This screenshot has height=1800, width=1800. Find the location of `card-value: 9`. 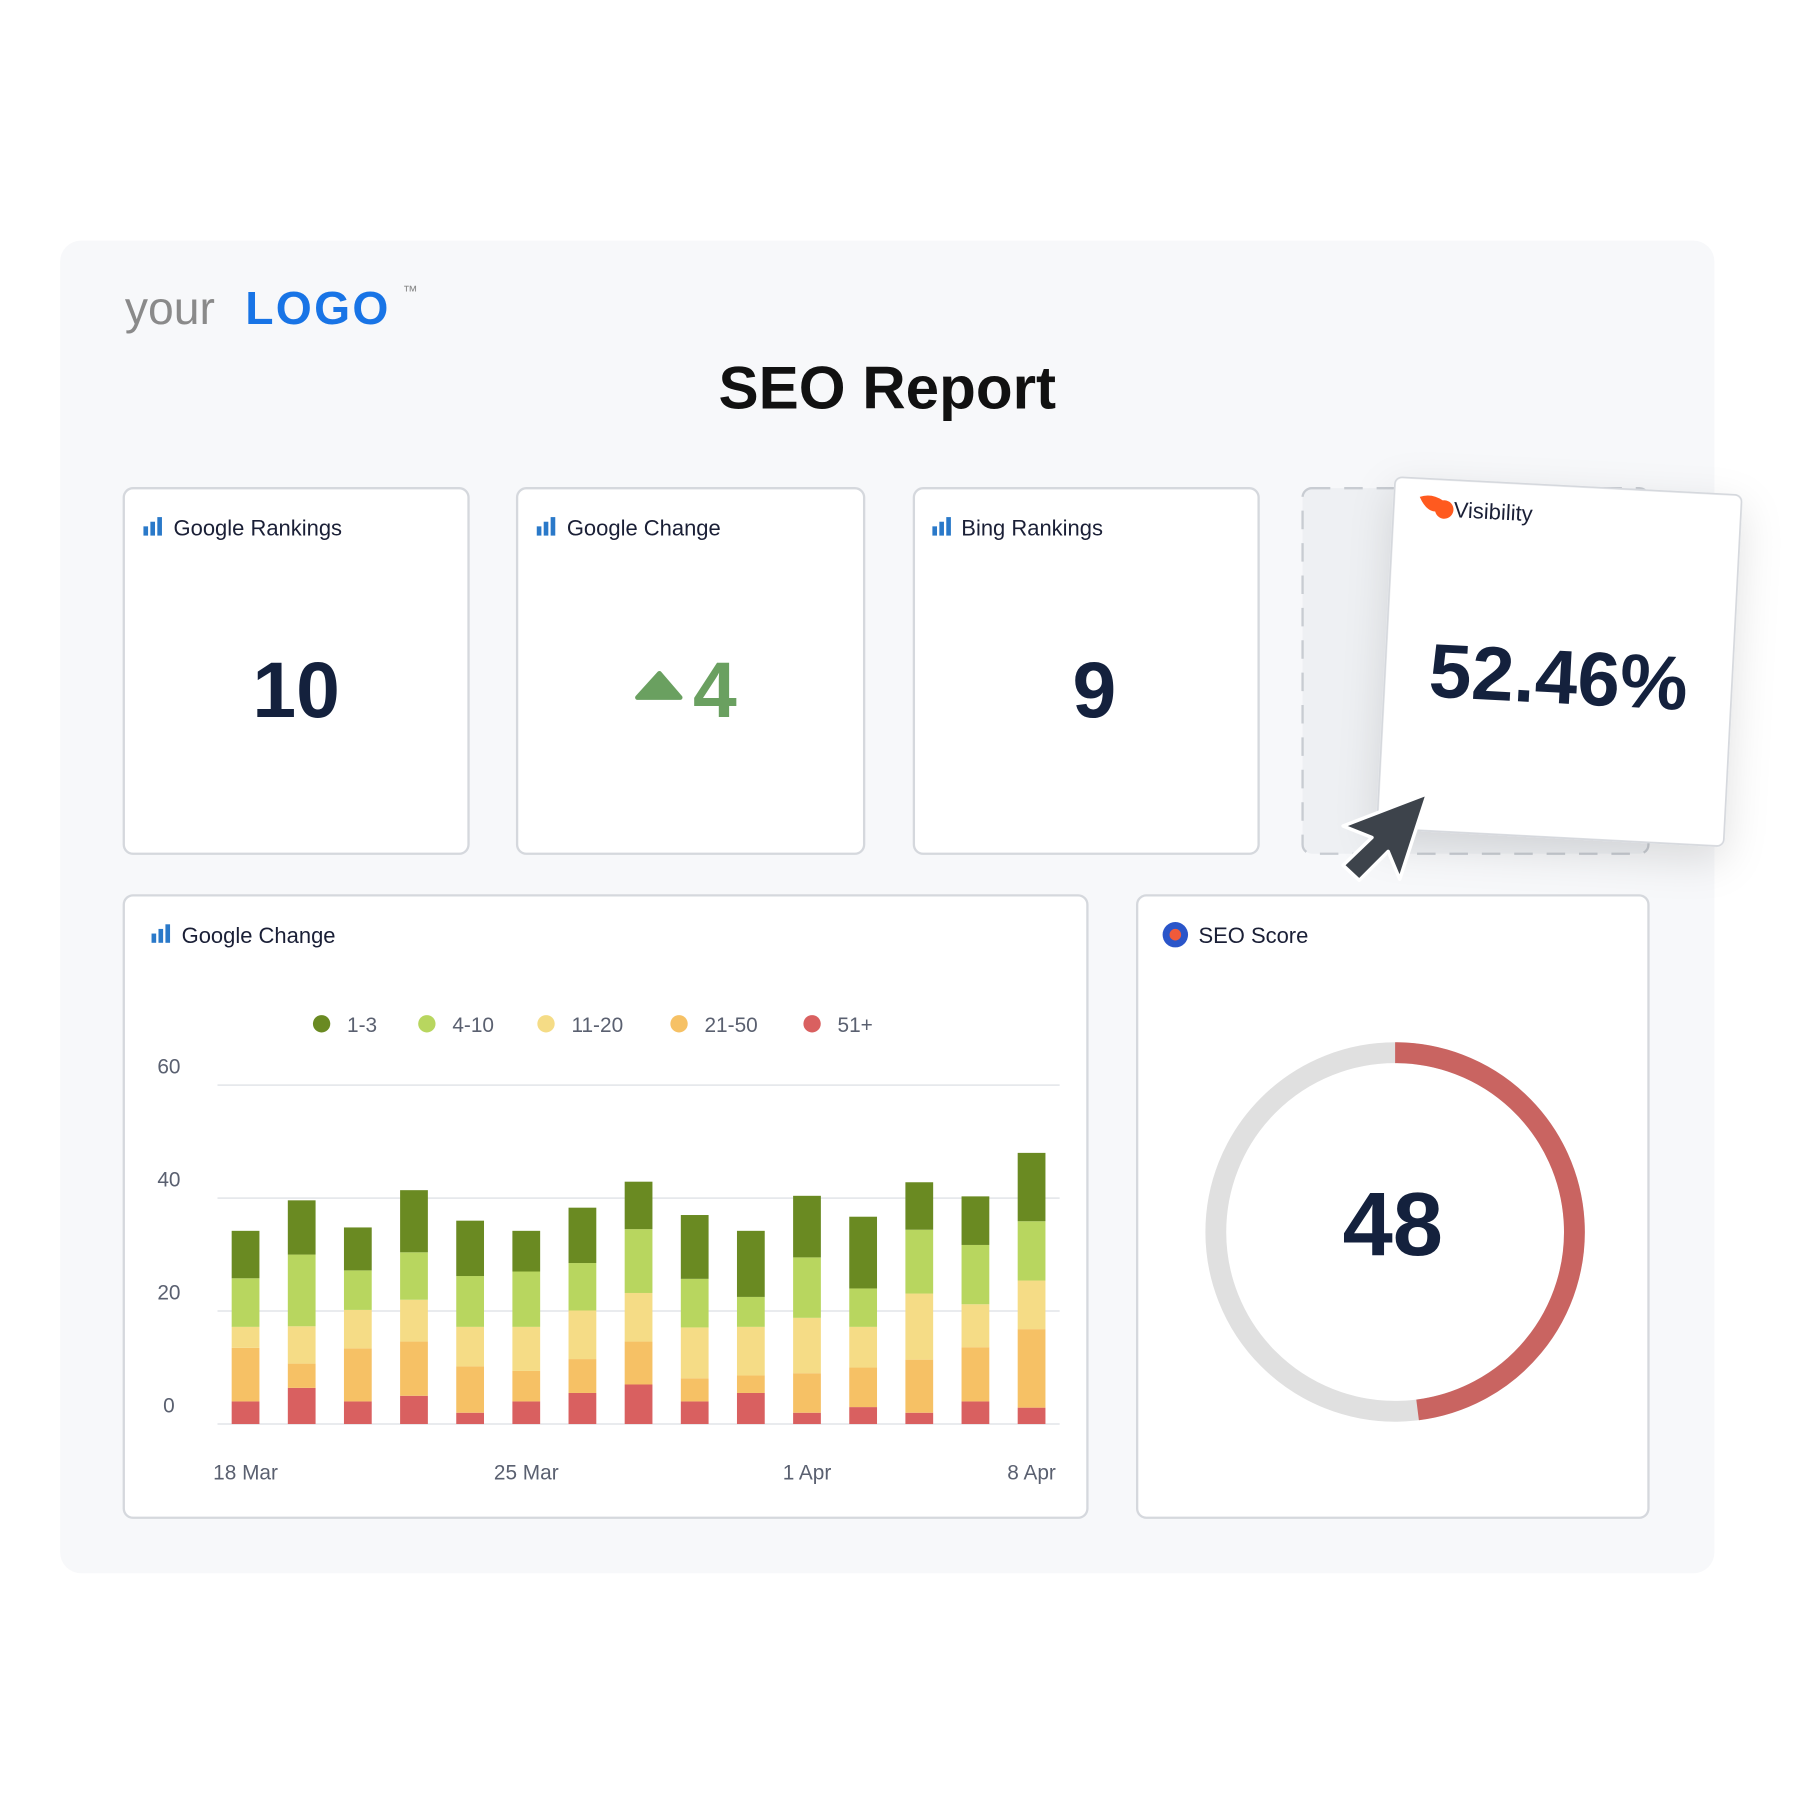

card-value: 9 is located at coordinates (1094, 690).